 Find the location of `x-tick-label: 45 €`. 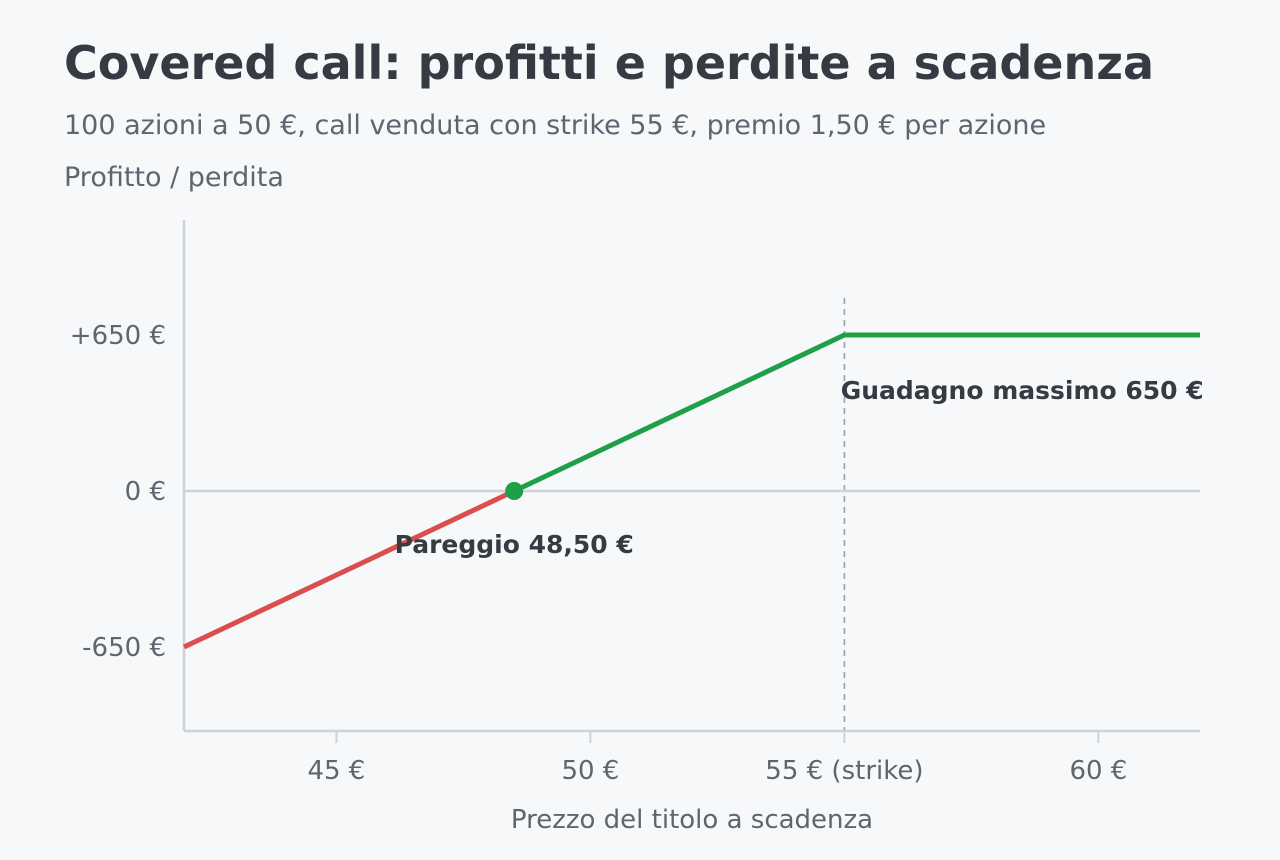

x-tick-label: 45 € is located at coordinates (336, 771).